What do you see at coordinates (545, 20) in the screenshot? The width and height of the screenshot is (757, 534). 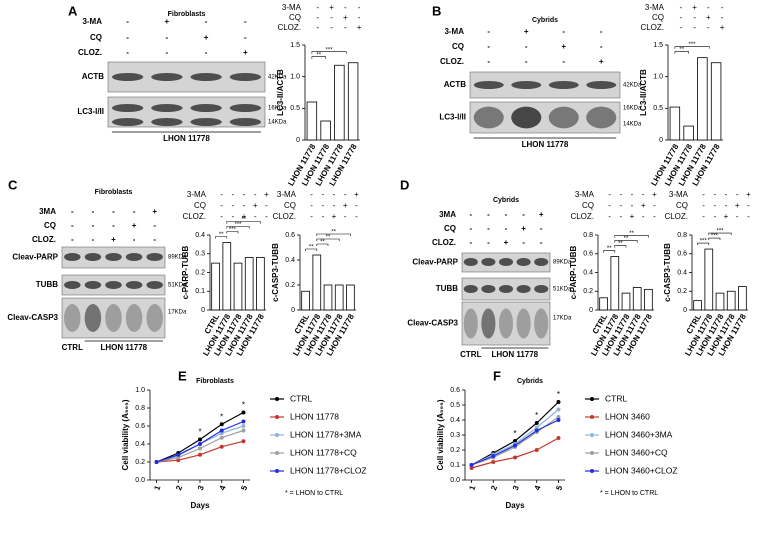 I see `blot-title: Cybrids` at bounding box center [545, 20].